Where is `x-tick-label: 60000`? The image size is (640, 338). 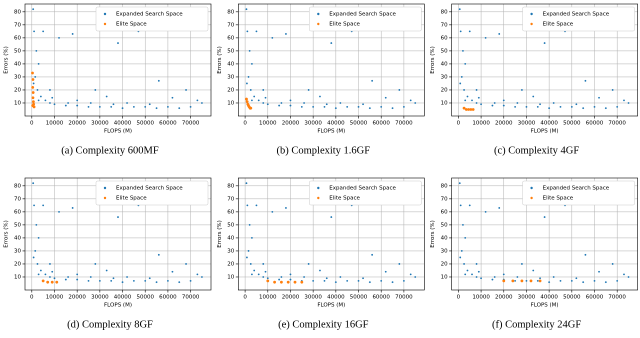 x-tick-label: 60000 is located at coordinates (168, 124).